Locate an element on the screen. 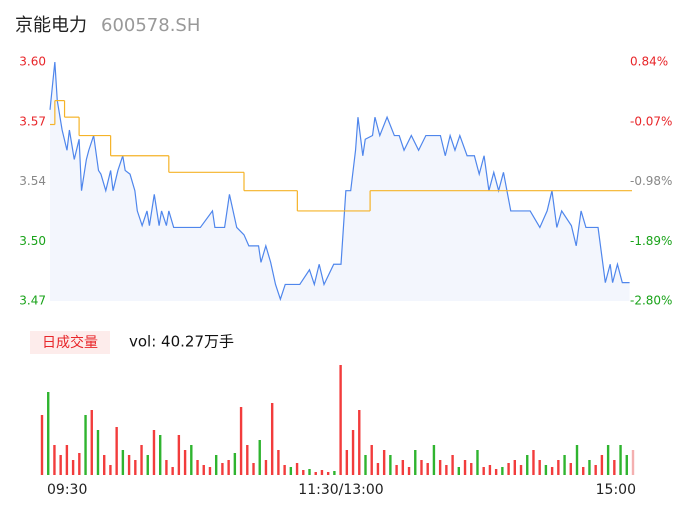 This screenshot has width=686, height=528. y-tick-label: 3.50 is located at coordinates (32, 241).